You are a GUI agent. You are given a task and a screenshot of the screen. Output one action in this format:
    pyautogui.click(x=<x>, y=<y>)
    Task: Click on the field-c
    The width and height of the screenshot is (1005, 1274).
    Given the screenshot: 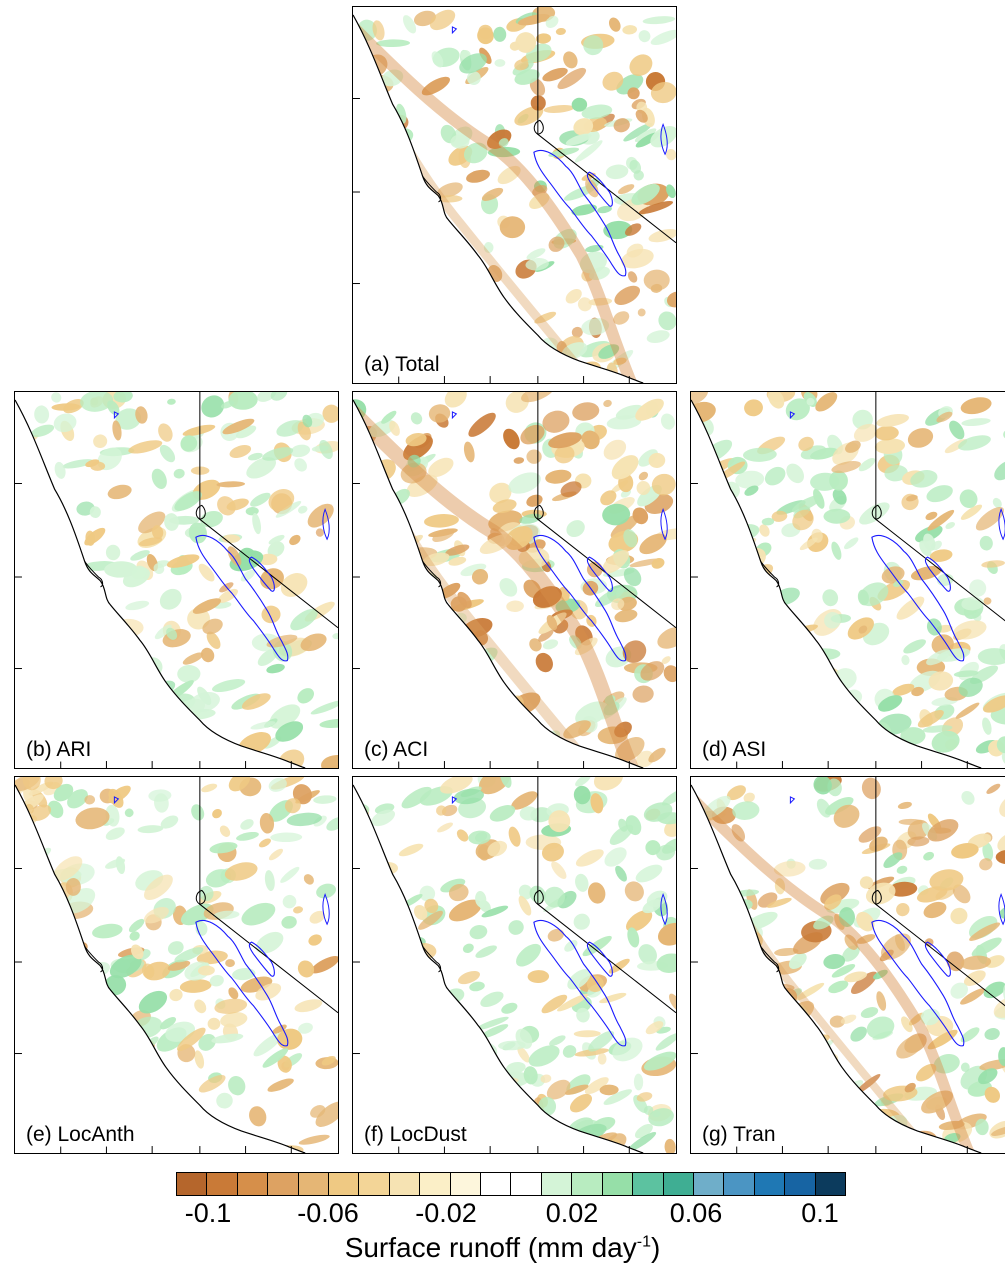 What is the action you would take?
    pyautogui.click(x=514, y=580)
    